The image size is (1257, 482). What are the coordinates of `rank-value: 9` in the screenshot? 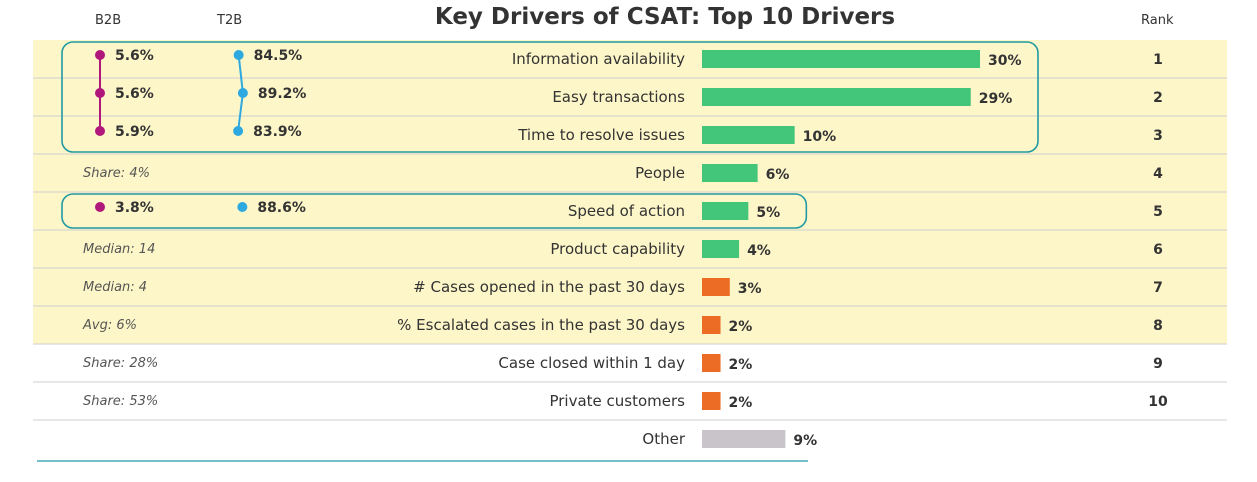 It's located at (1158, 364).